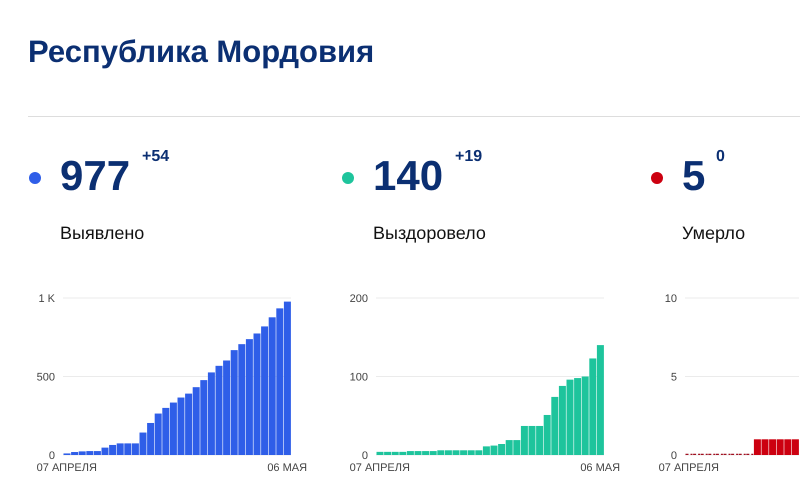  I want to click on text: 0, so click(720, 157).